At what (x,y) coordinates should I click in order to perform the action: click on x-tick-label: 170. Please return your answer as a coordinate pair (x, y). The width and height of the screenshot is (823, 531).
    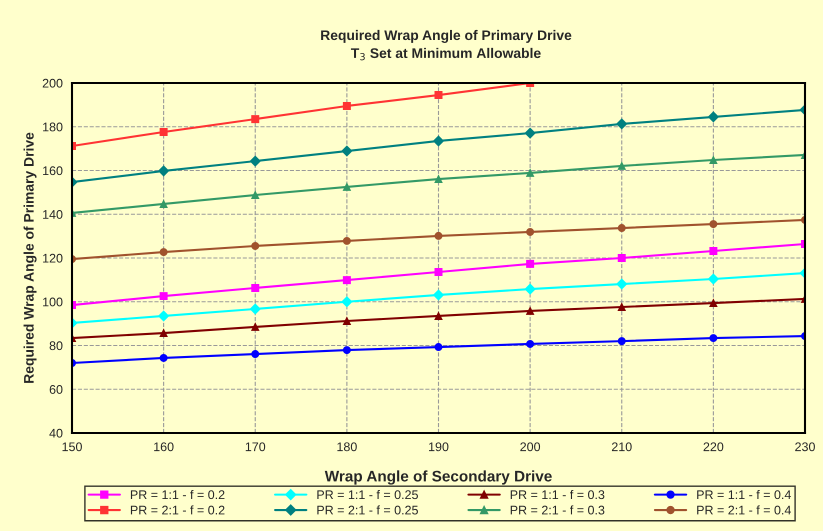
    Looking at the image, I should click on (256, 447).